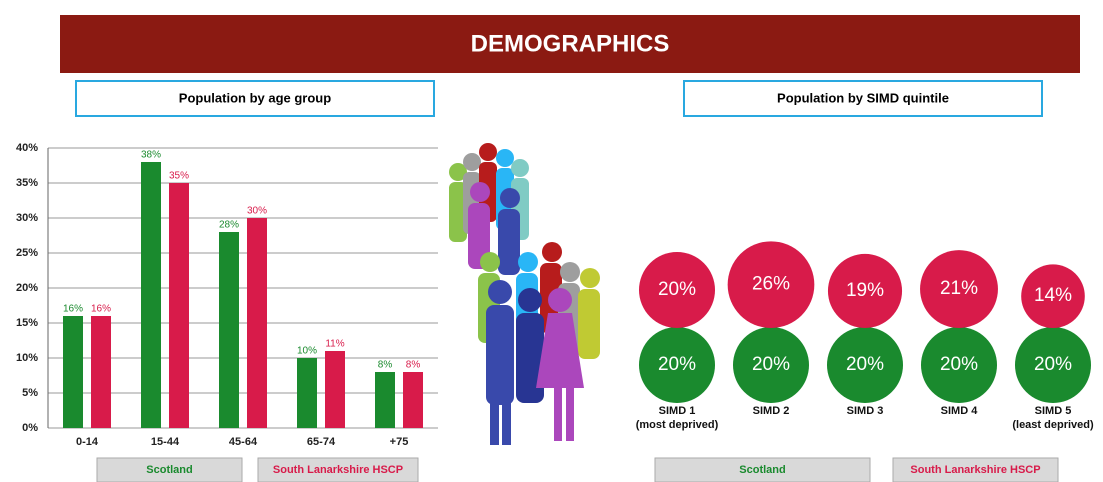 The image size is (1103, 482). I want to click on data-label: 21%, so click(959, 288).